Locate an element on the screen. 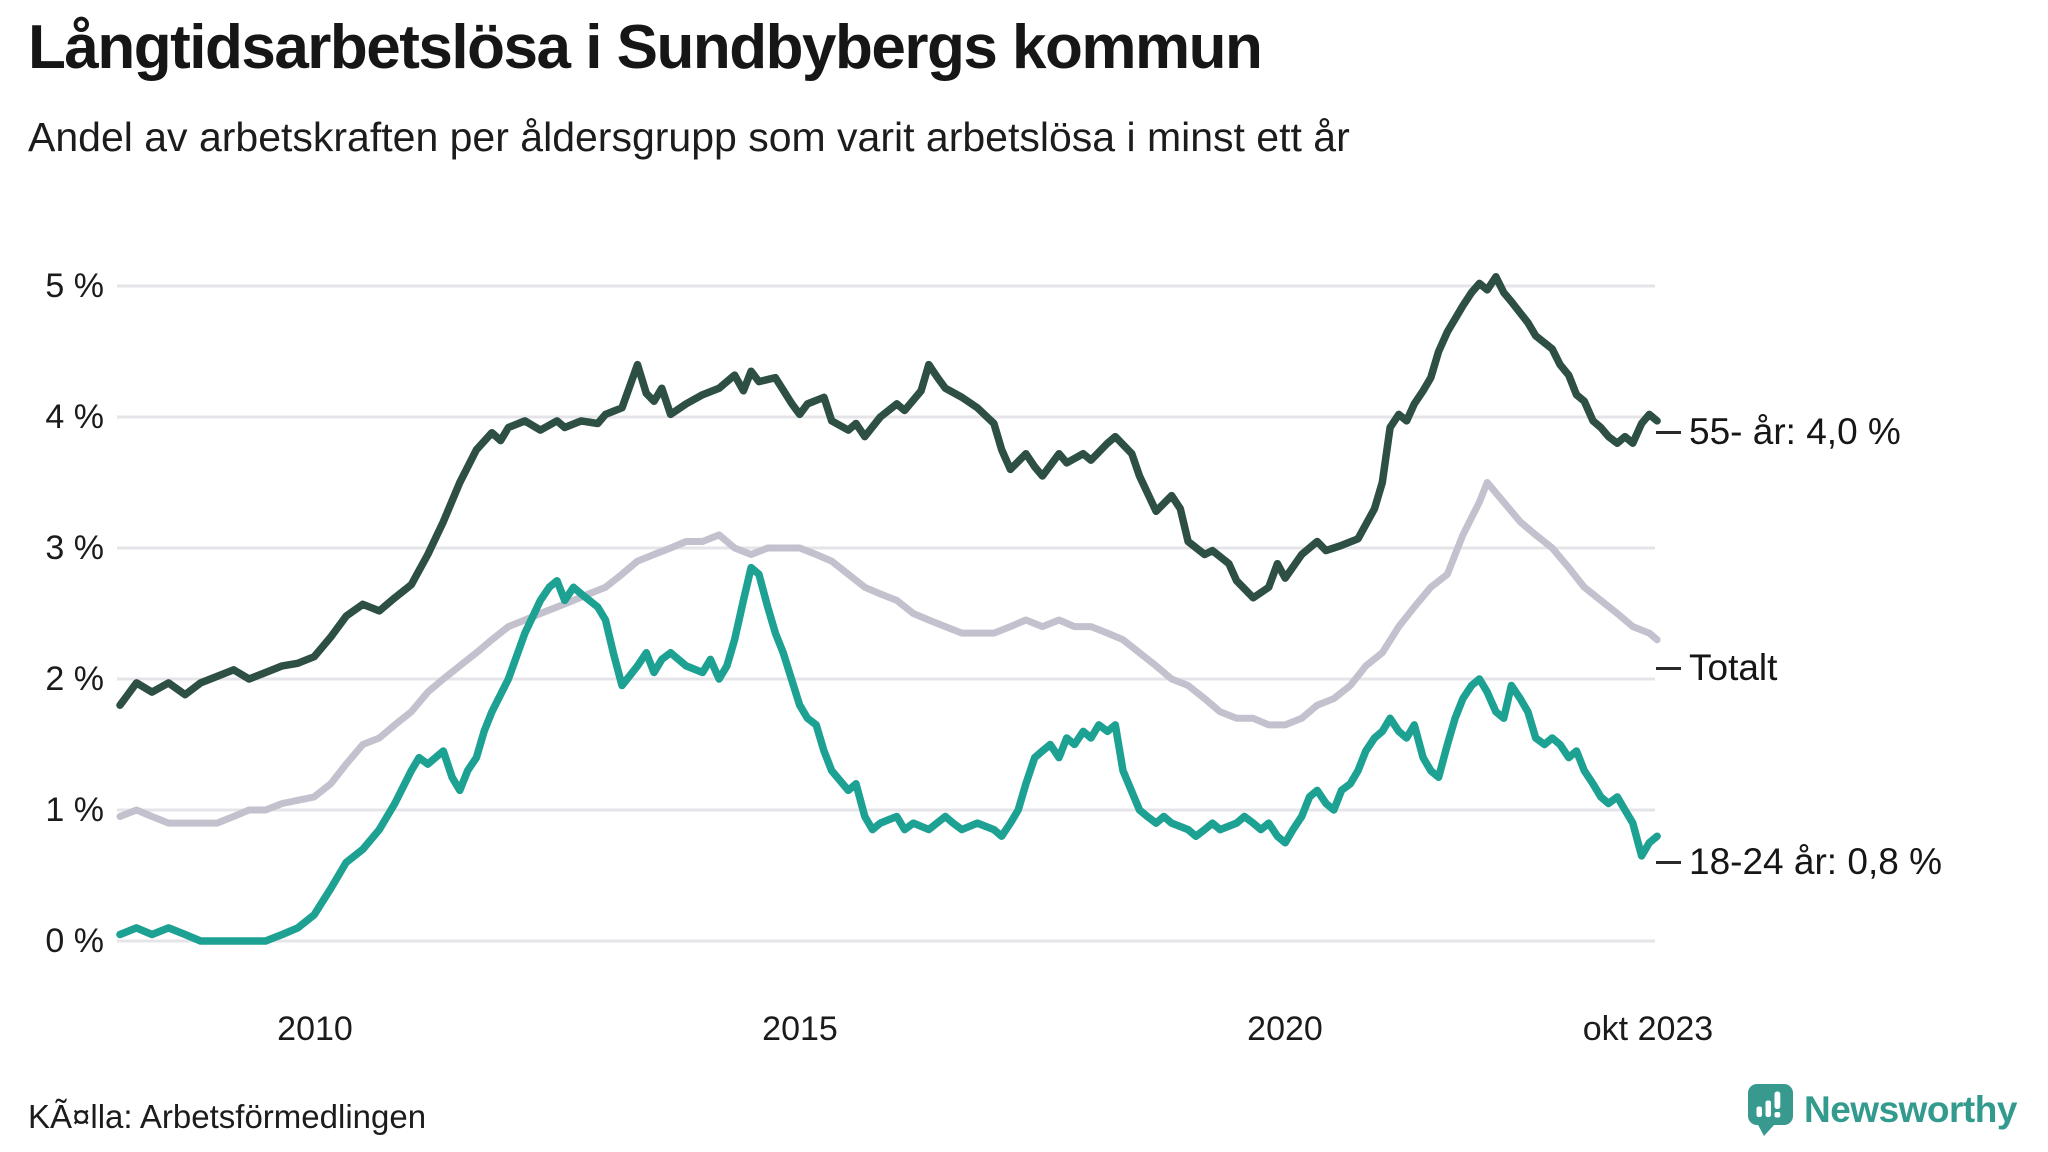 The height and width of the screenshot is (1152, 2048). series-end-label-text: 55- år: 4,0 % is located at coordinates (1795, 431).